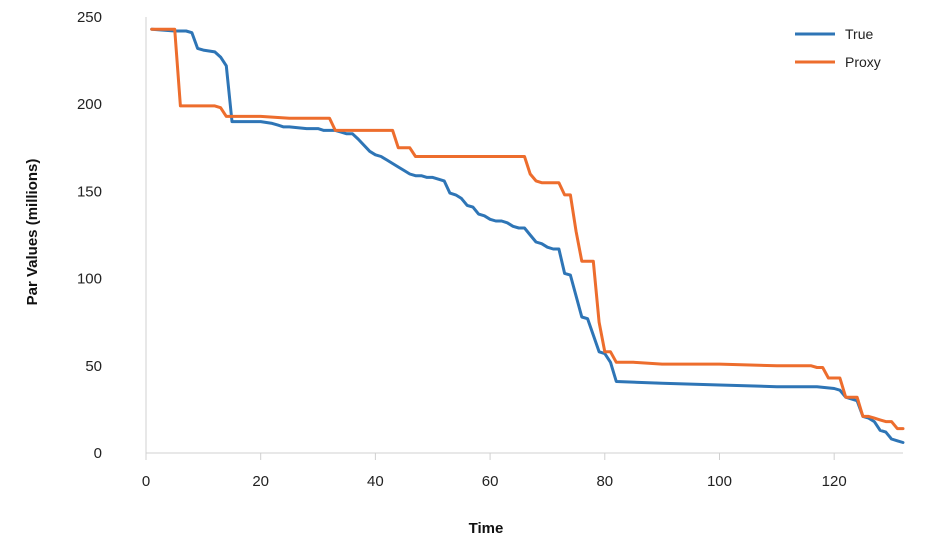 The image size is (932, 551). What do you see at coordinates (834, 481) in the screenshot?
I see `x-tick-label: 120` at bounding box center [834, 481].